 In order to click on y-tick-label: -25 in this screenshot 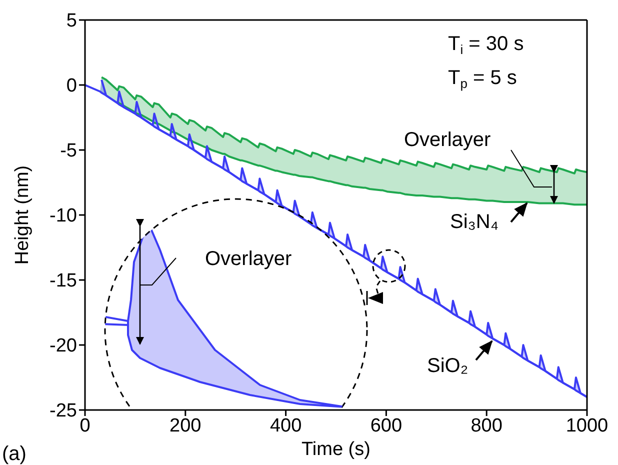, I will do `click(63, 411)`.